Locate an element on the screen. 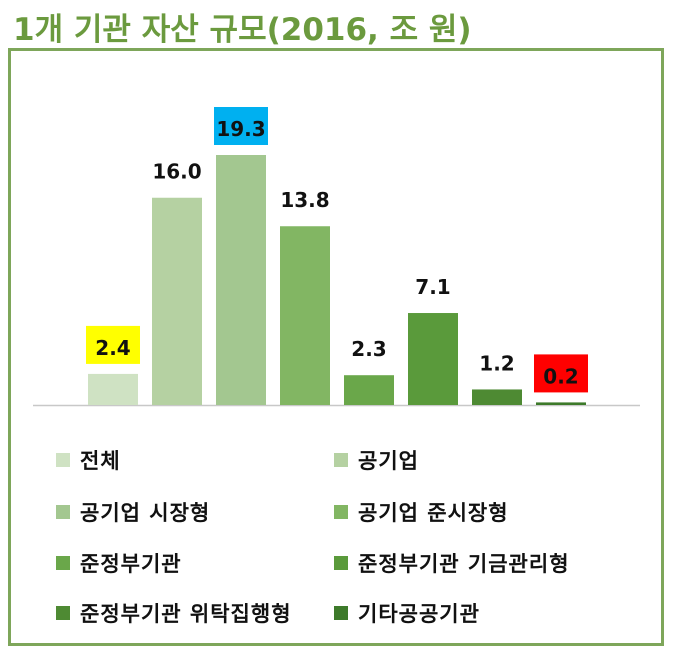  legend-label: 공기업 시장형 is located at coordinates (145, 513).